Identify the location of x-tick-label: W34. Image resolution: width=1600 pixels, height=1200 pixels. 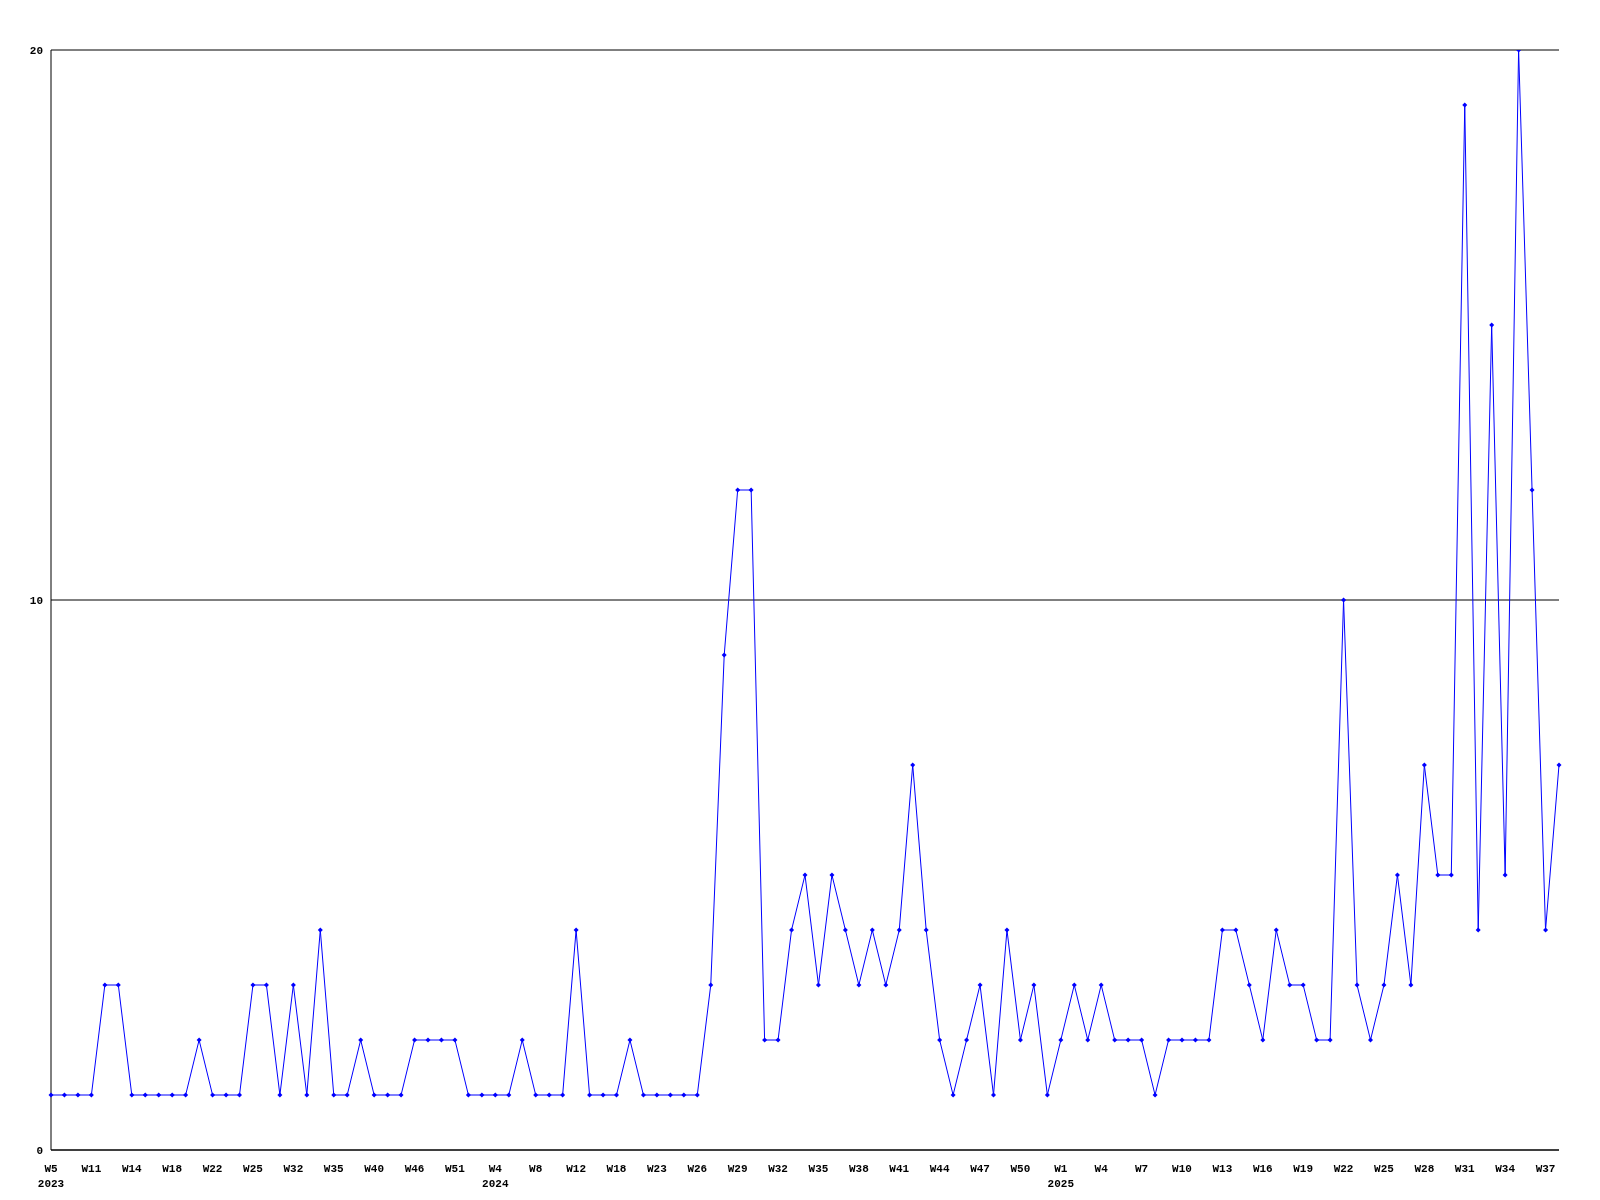
(1505, 1169).